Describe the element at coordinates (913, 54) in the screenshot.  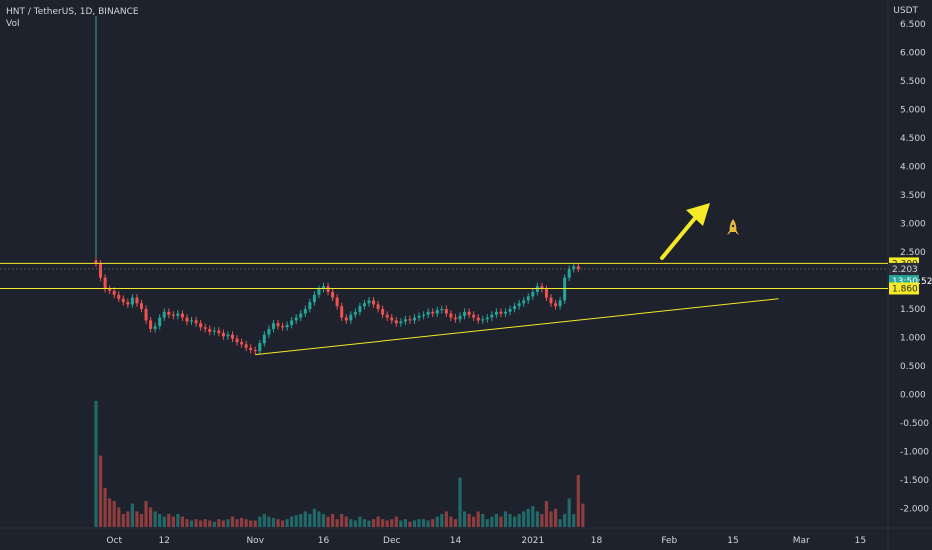
I see `price-tick-label: 6.000` at that location.